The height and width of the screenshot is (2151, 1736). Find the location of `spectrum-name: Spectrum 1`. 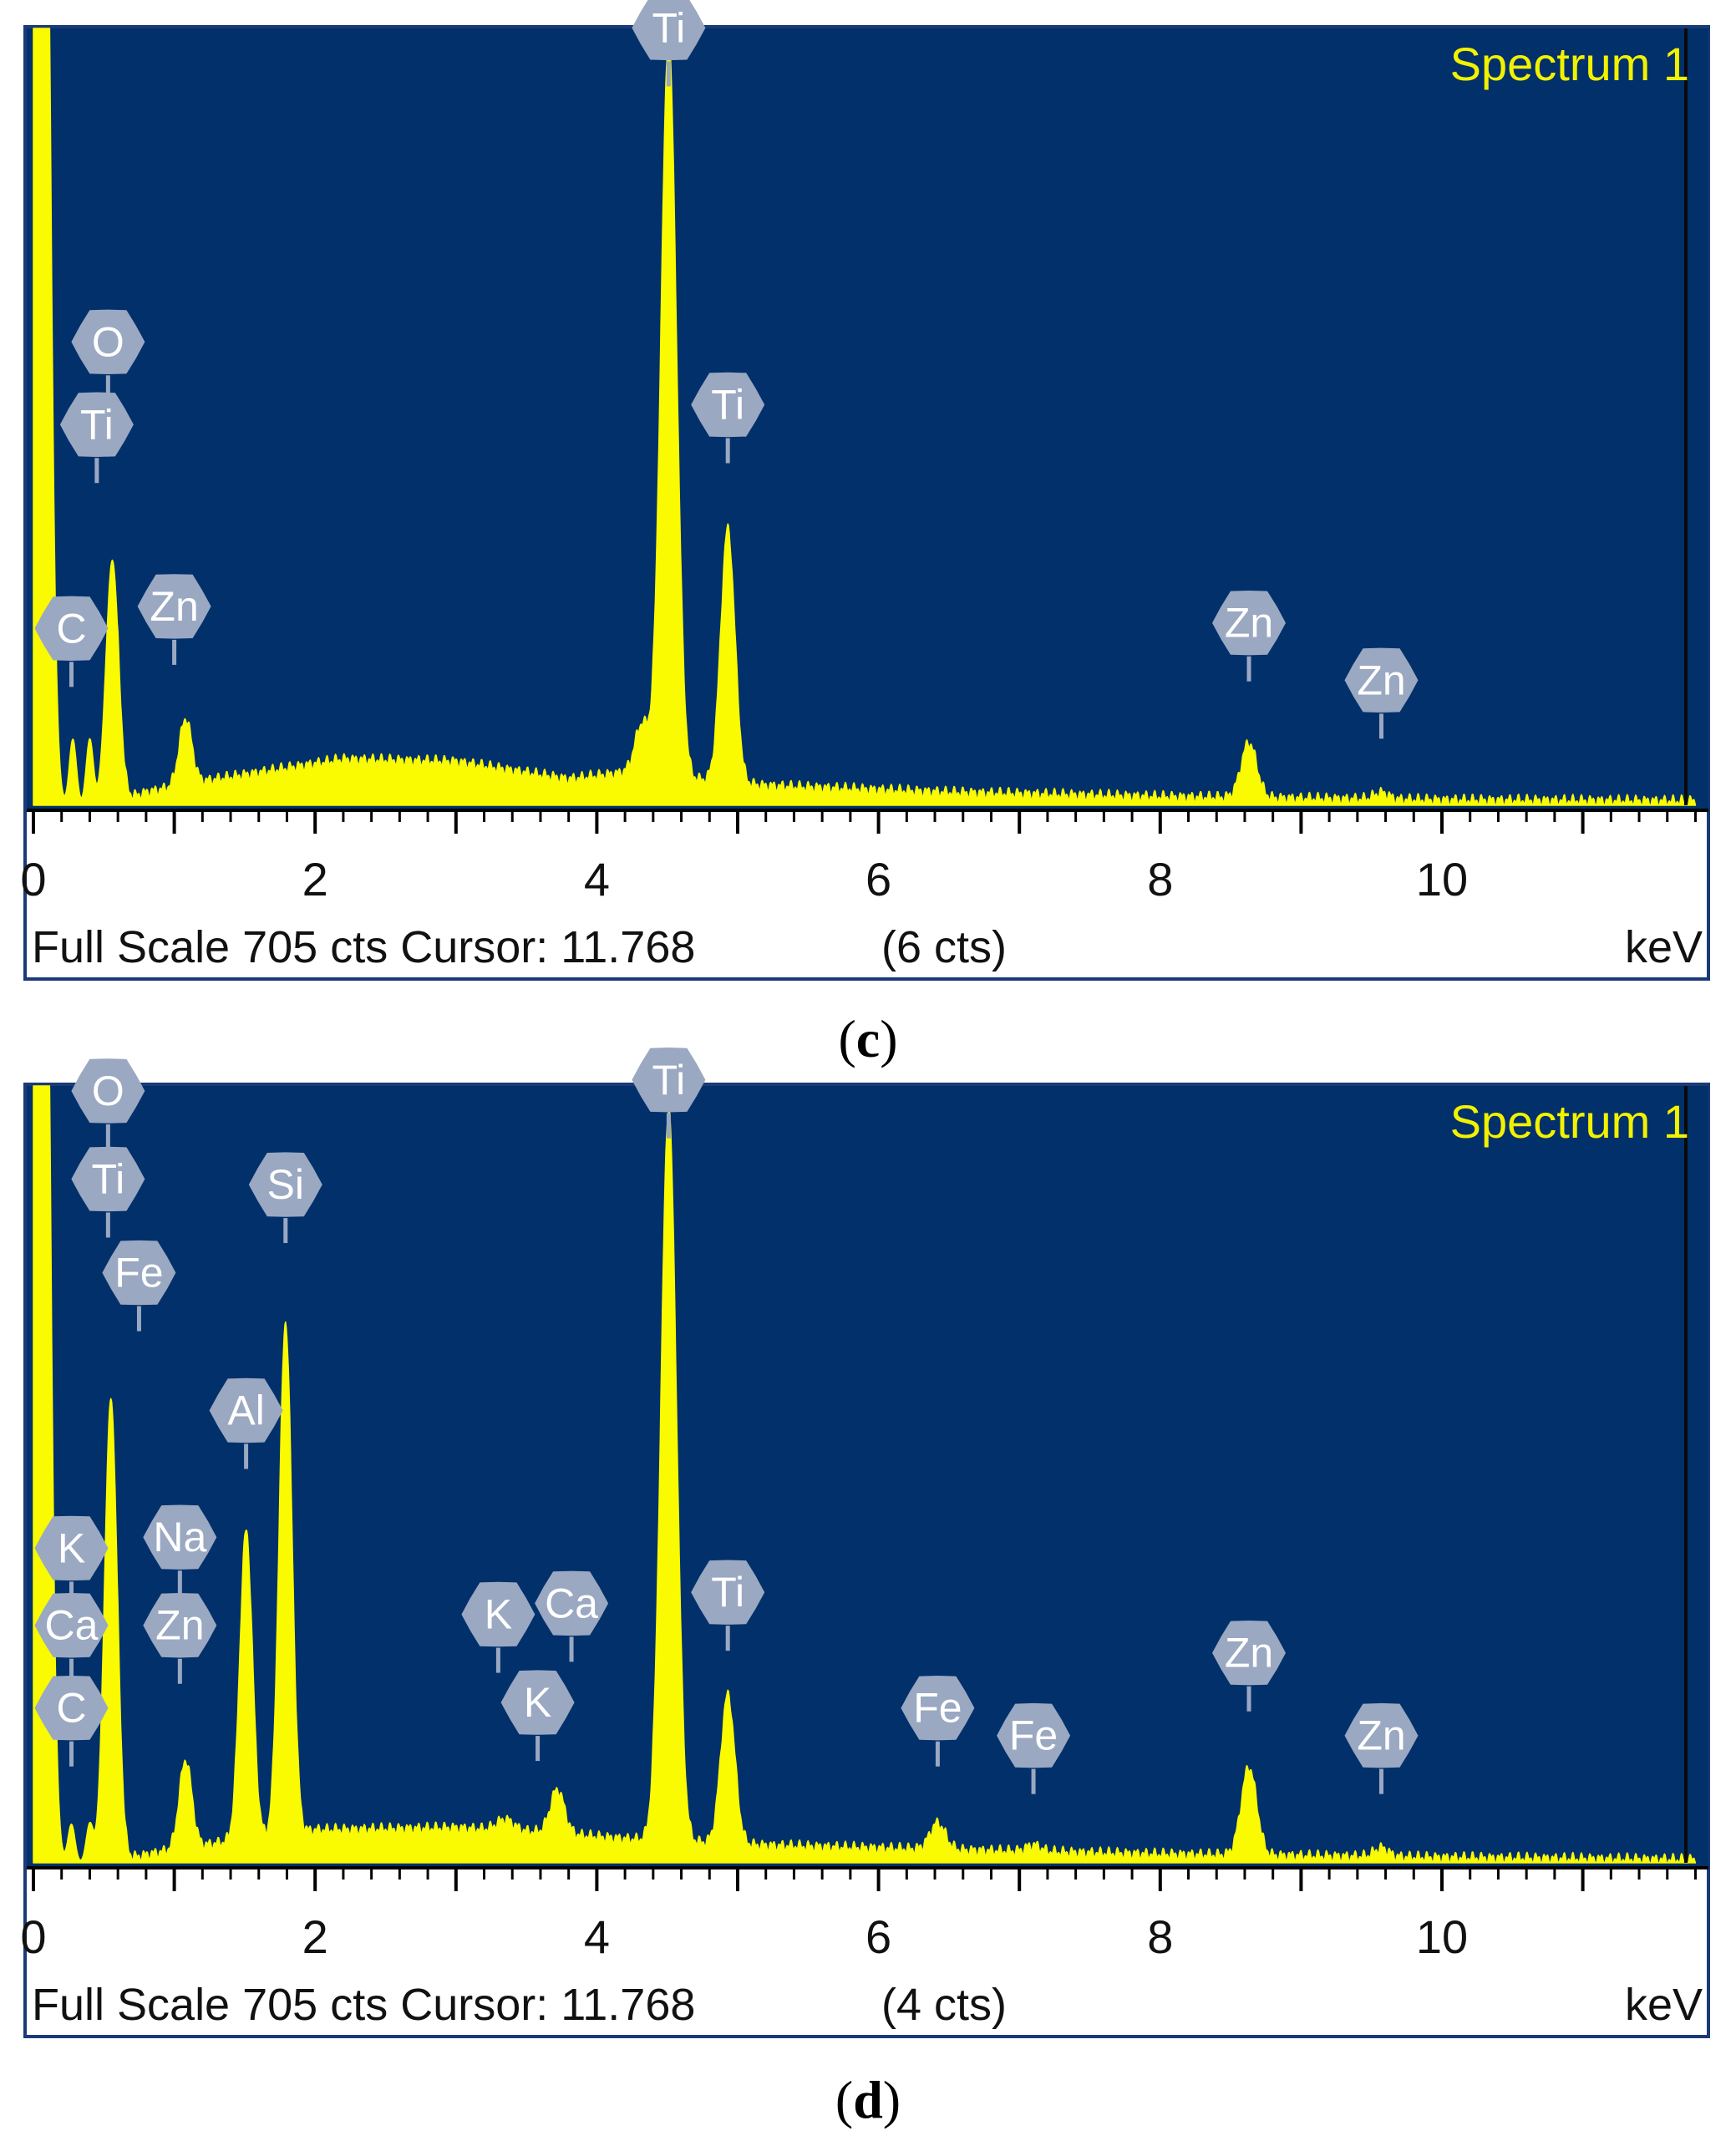

spectrum-name: Spectrum 1 is located at coordinates (1569, 64).